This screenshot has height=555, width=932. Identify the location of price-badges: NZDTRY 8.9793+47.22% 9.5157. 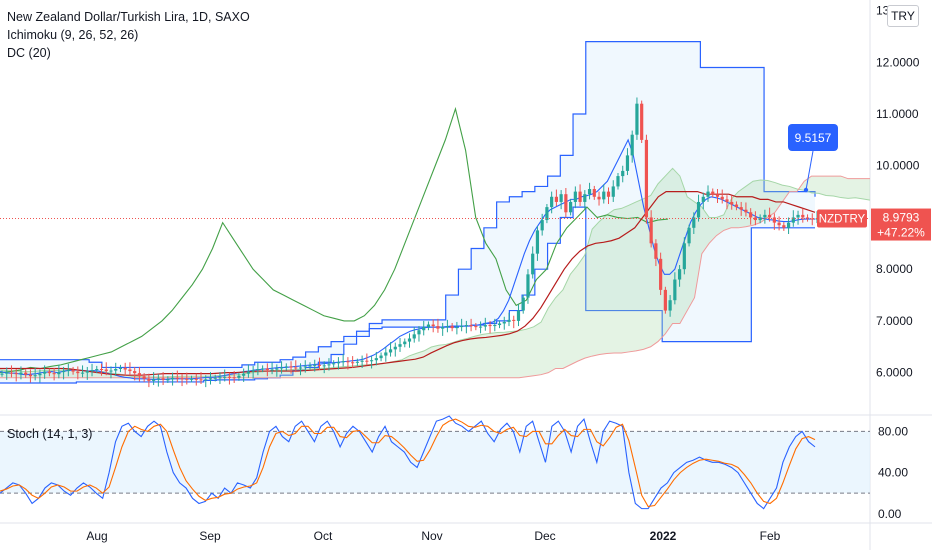
(859, 182).